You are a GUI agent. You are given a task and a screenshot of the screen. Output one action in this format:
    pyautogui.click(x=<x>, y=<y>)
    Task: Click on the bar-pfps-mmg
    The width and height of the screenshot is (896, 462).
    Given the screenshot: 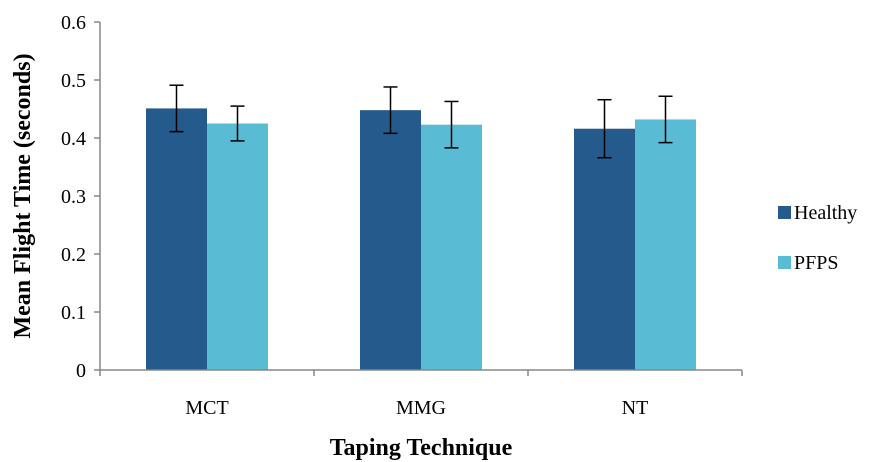 What is the action you would take?
    pyautogui.click(x=451, y=247)
    